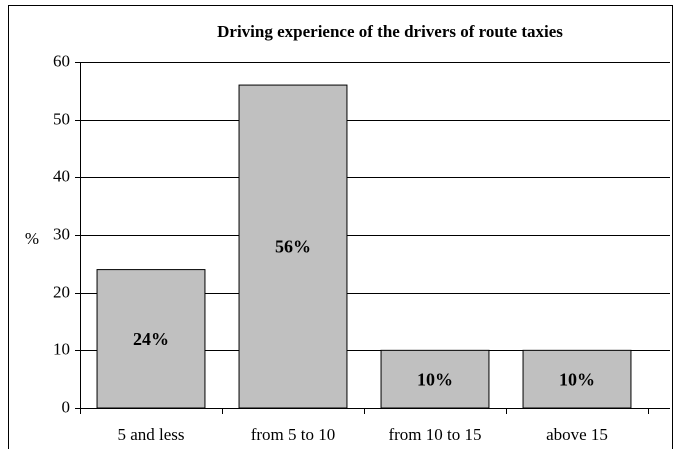 The image size is (680, 449). What do you see at coordinates (434, 434) in the screenshot?
I see `x-tick-label: from 10 to 15` at bounding box center [434, 434].